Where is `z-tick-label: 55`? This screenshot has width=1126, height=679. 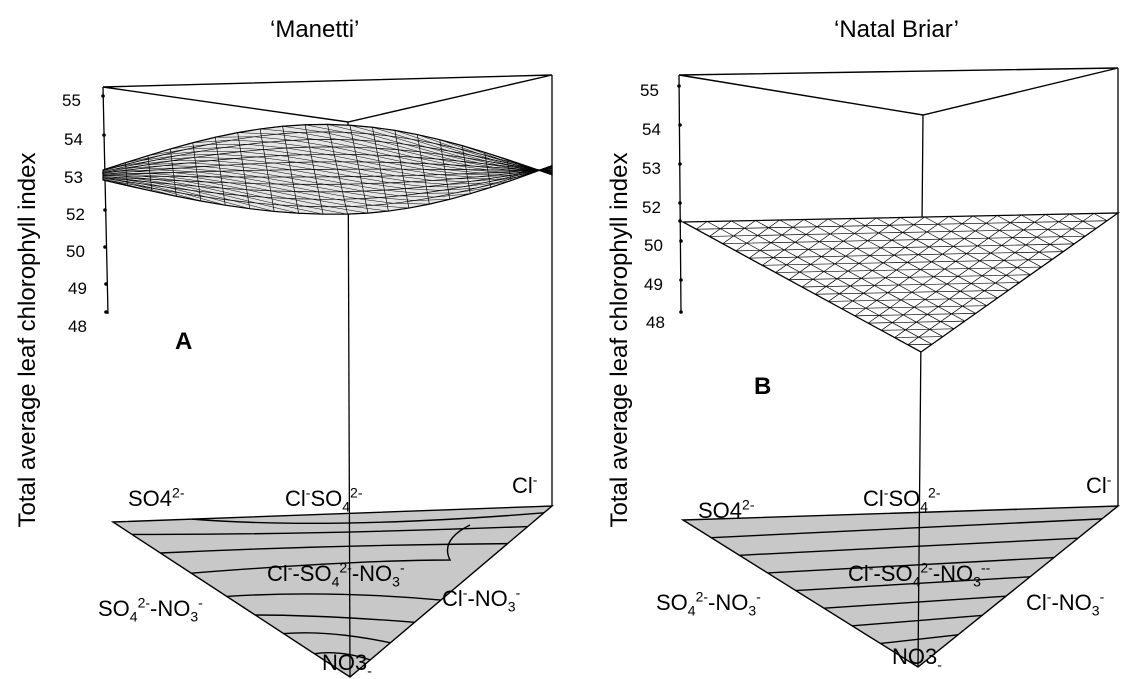 z-tick-label: 55 is located at coordinates (71, 100).